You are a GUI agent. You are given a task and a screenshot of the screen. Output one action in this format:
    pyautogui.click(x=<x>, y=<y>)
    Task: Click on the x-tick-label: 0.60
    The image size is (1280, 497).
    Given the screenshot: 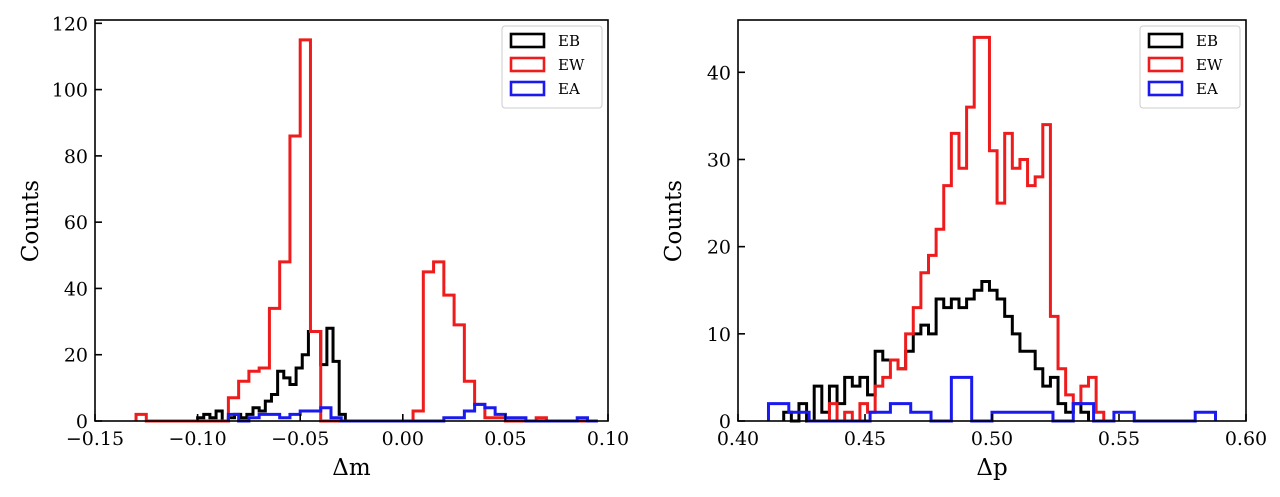 What is the action you would take?
    pyautogui.click(x=1246, y=439)
    